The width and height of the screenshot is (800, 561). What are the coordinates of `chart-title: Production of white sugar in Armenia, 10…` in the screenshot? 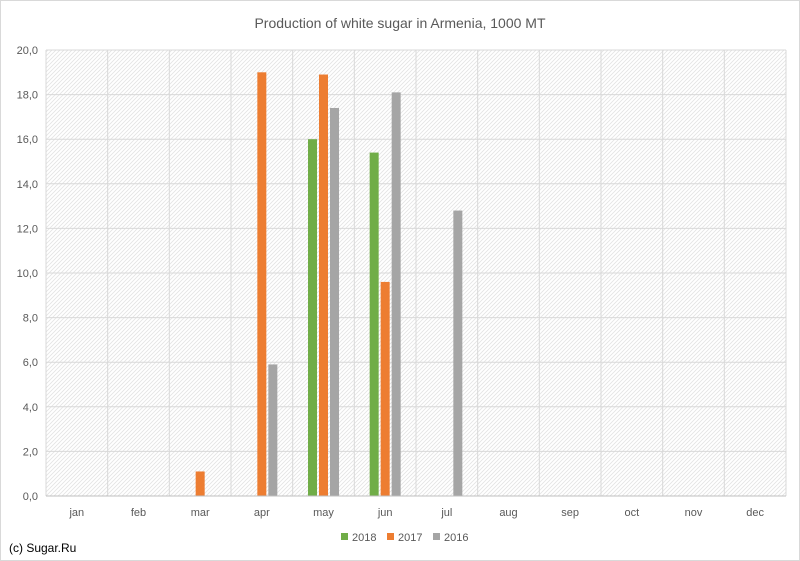 It's located at (399, 23).